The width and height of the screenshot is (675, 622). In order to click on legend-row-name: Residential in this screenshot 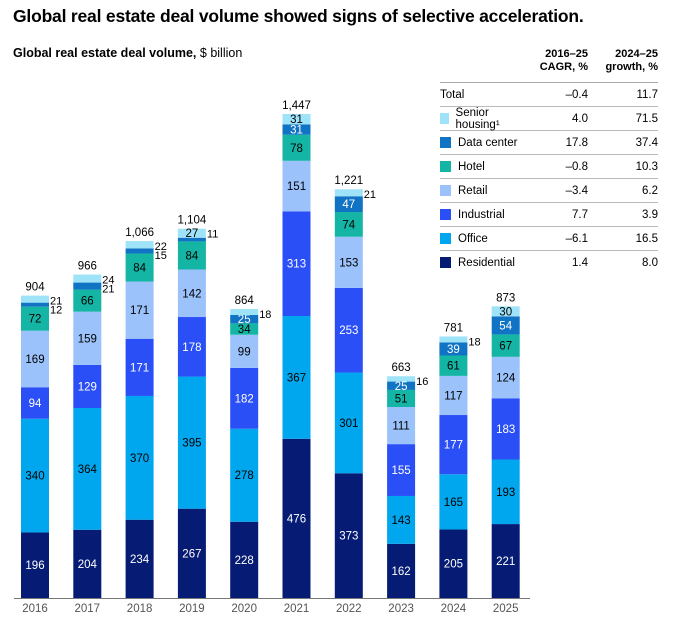, I will do `click(479, 263)`.